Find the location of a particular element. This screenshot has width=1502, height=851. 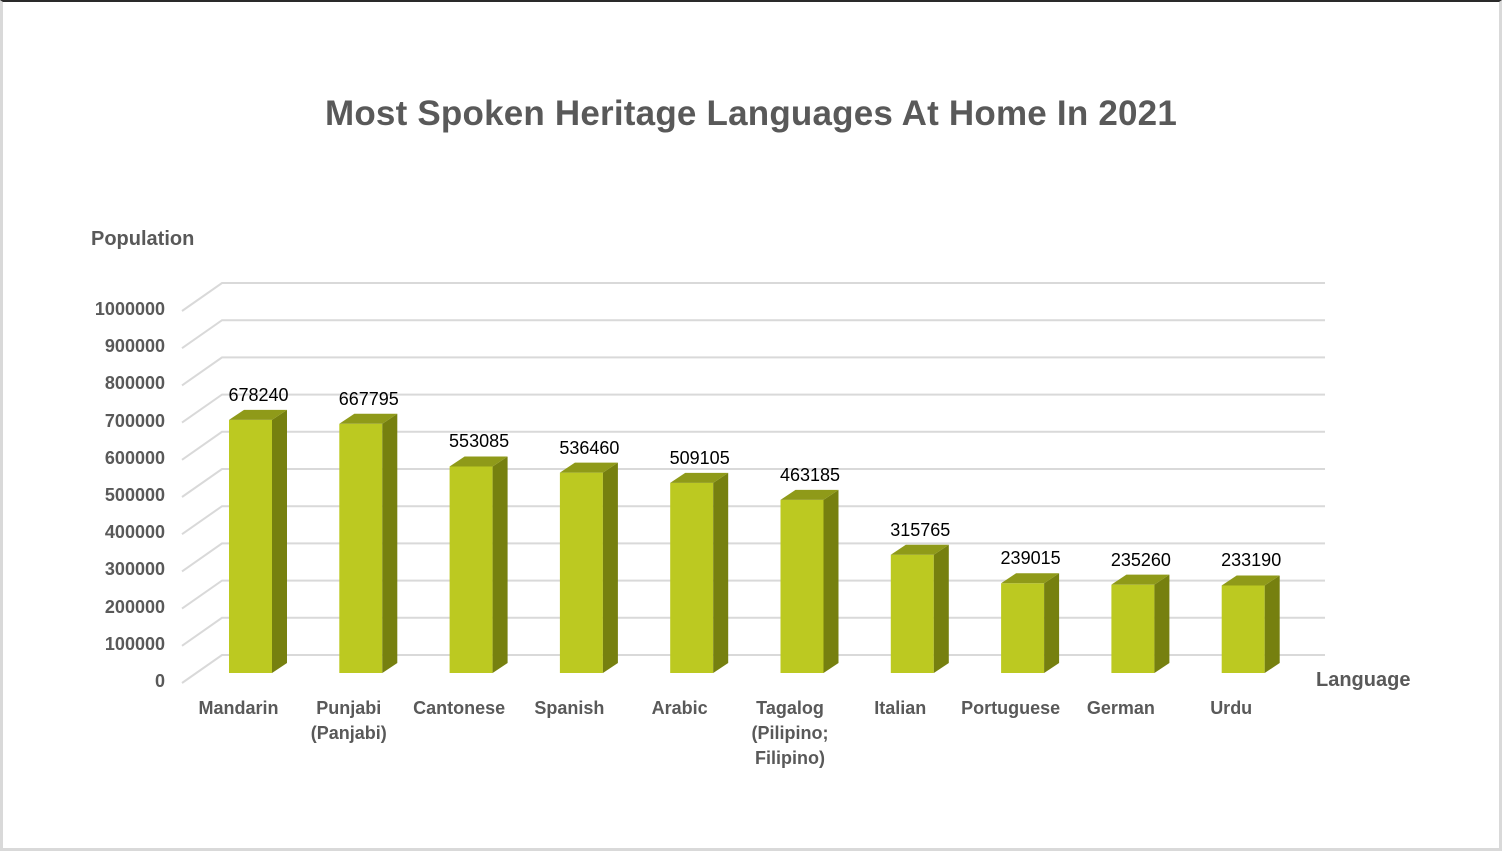

x-tick-label: Tagalog (Pilipino; Filipino) is located at coordinates (790, 733).